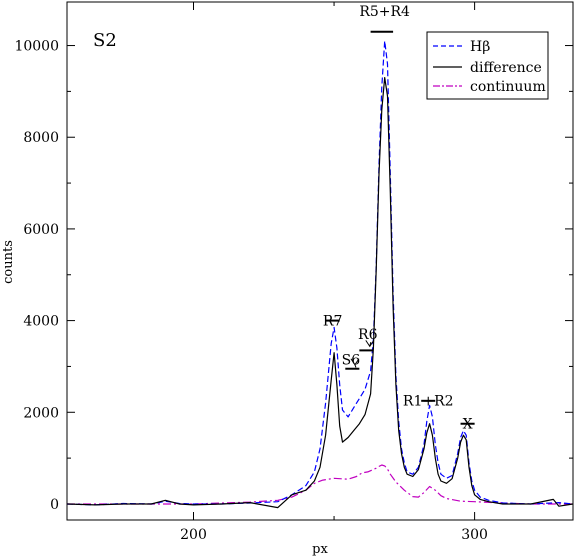 This screenshot has height=559, width=576. I want to click on y-tick-label: 10000, so click(36, 47).